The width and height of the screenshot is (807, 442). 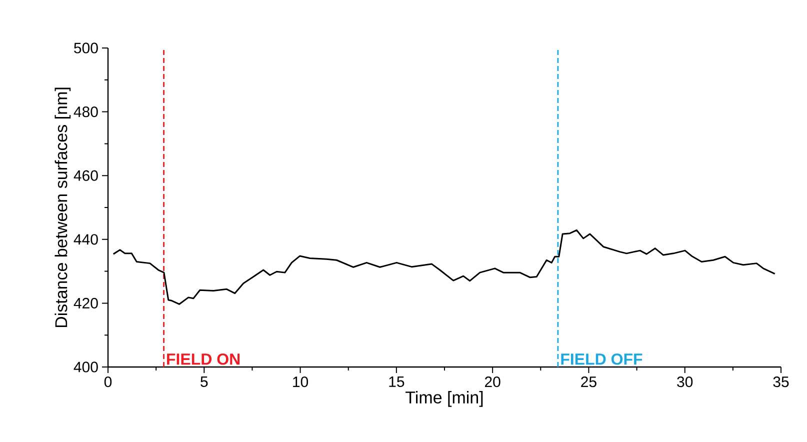 I want to click on x-tick-label: 20, so click(x=492, y=382).